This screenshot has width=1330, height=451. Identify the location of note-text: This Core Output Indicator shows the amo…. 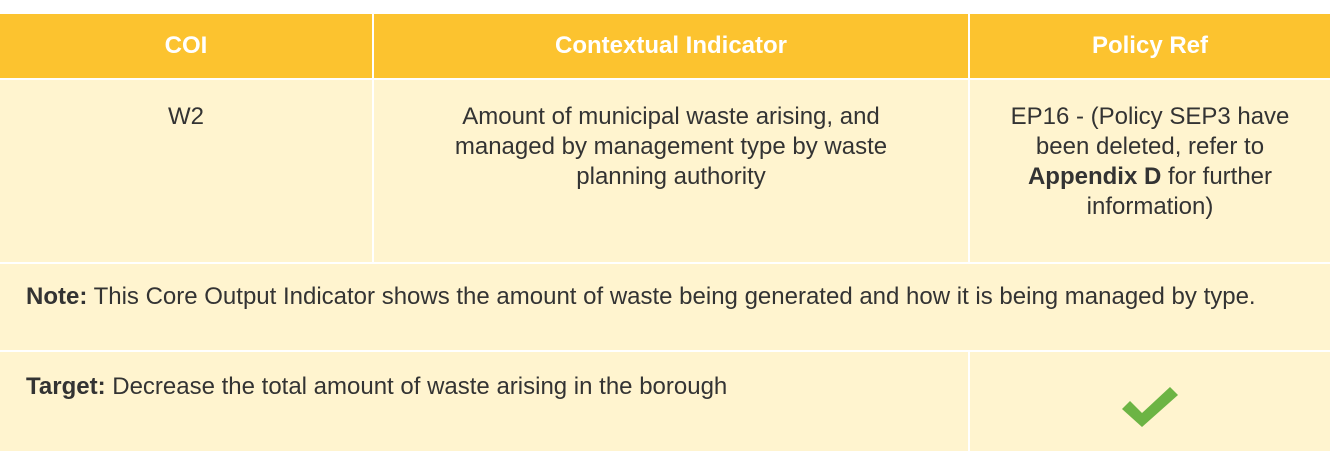
(671, 296).